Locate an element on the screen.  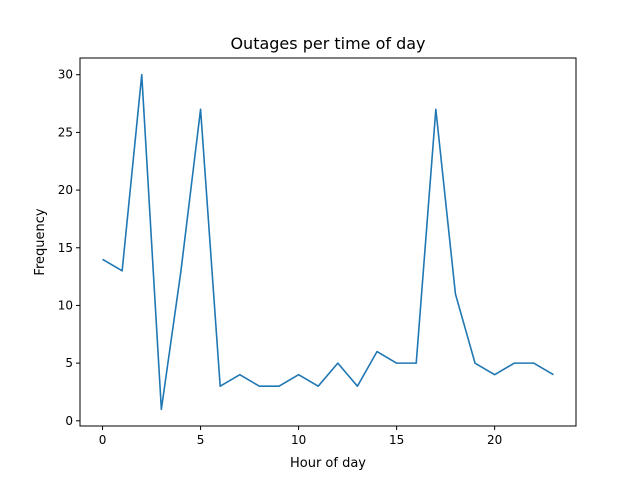
x-tick-label: 0 is located at coordinates (103, 440).